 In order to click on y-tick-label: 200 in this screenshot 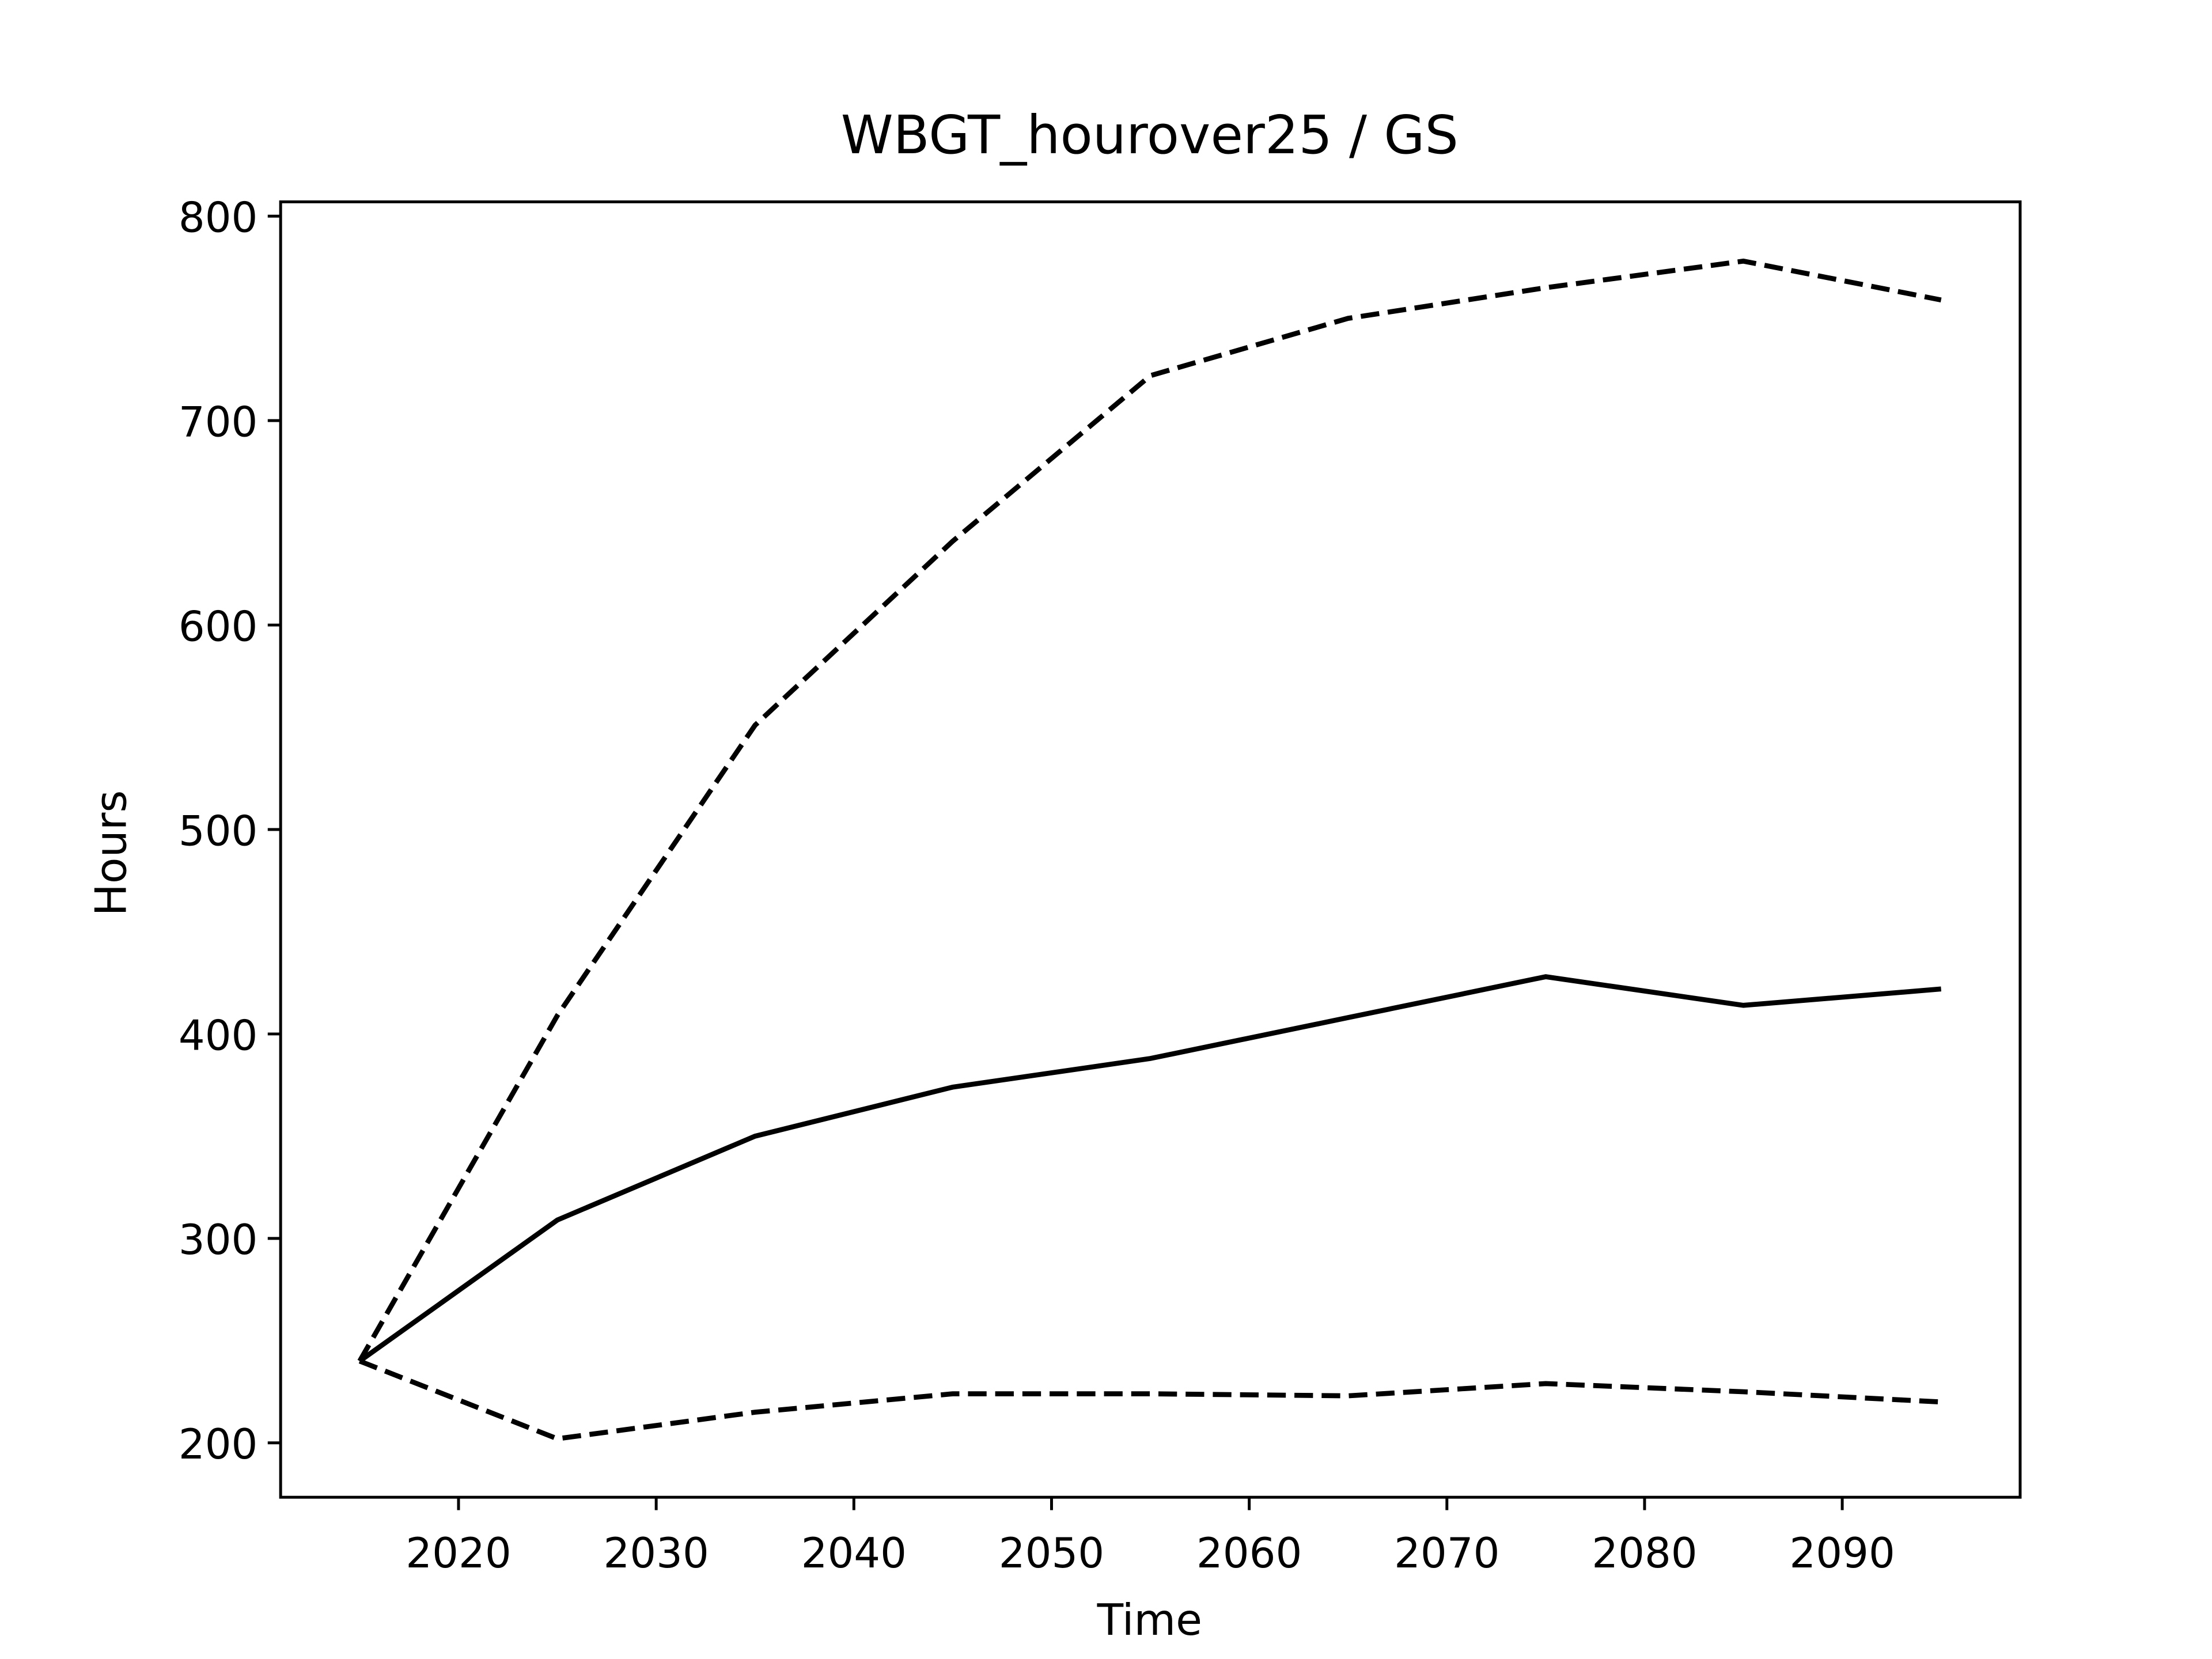, I will do `click(218, 1444)`.